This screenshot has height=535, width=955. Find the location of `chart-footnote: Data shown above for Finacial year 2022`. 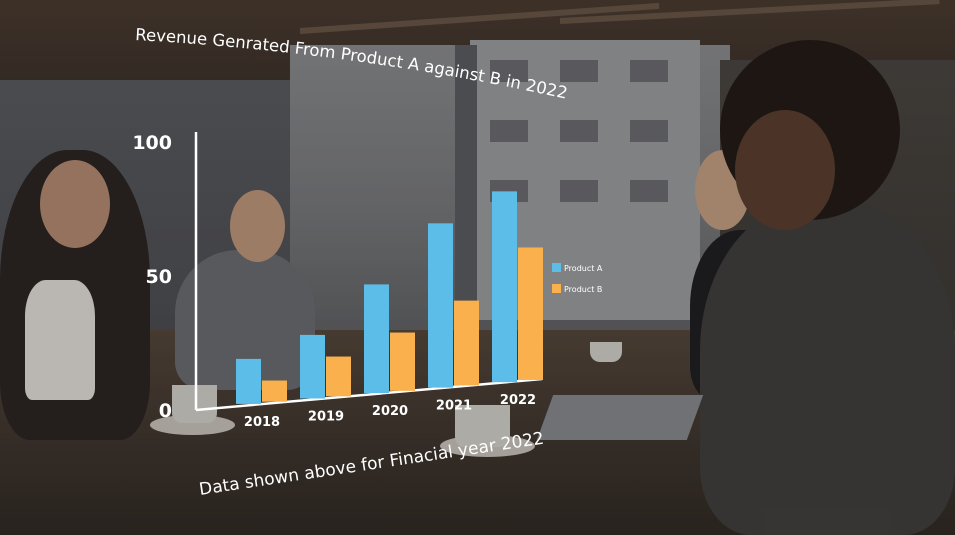

chart-footnote: Data shown above for Finacial year 2022 is located at coordinates (371, 464).